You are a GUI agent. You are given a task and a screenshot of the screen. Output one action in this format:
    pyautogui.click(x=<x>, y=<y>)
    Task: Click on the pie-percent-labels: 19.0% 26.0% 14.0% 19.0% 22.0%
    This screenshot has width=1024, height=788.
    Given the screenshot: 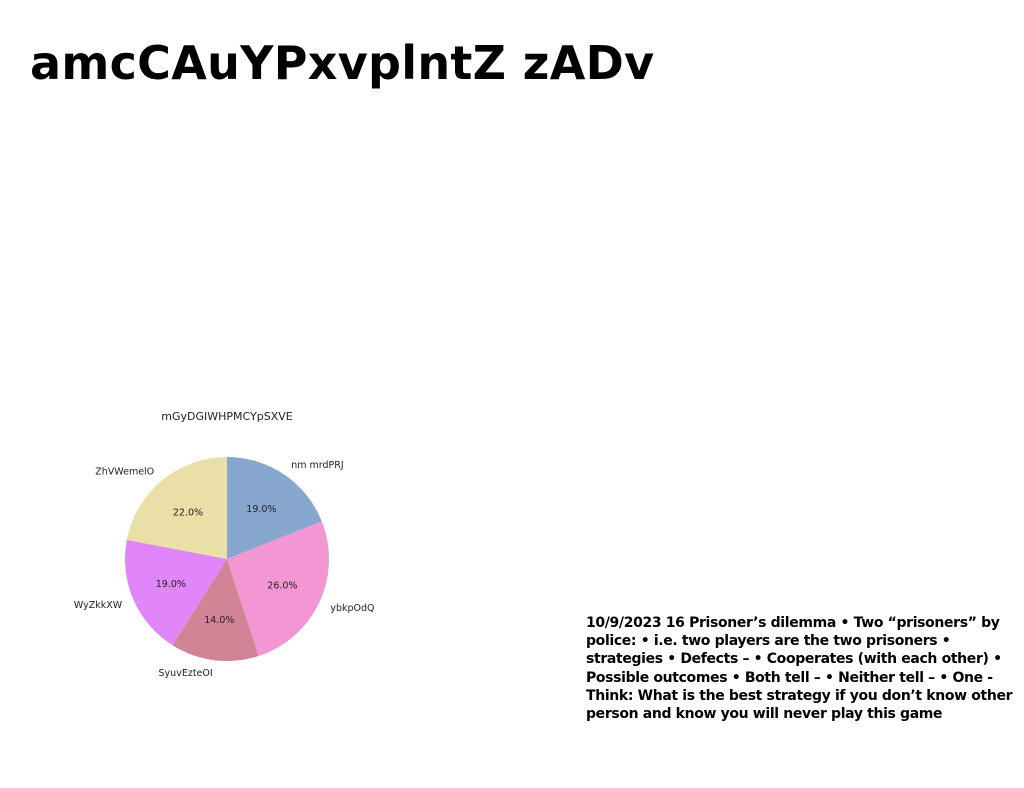 What is the action you would take?
    pyautogui.click(x=227, y=565)
    